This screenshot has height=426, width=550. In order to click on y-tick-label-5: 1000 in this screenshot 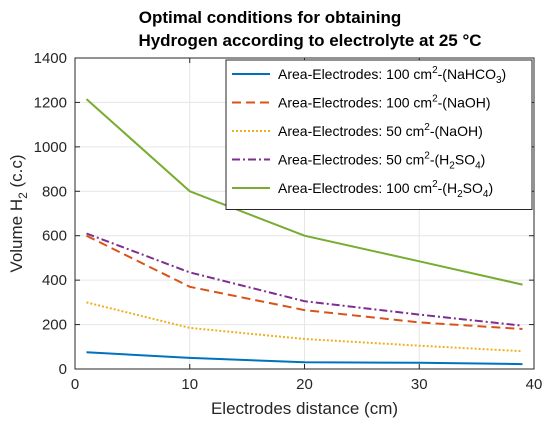, I will do `click(50, 147)`.